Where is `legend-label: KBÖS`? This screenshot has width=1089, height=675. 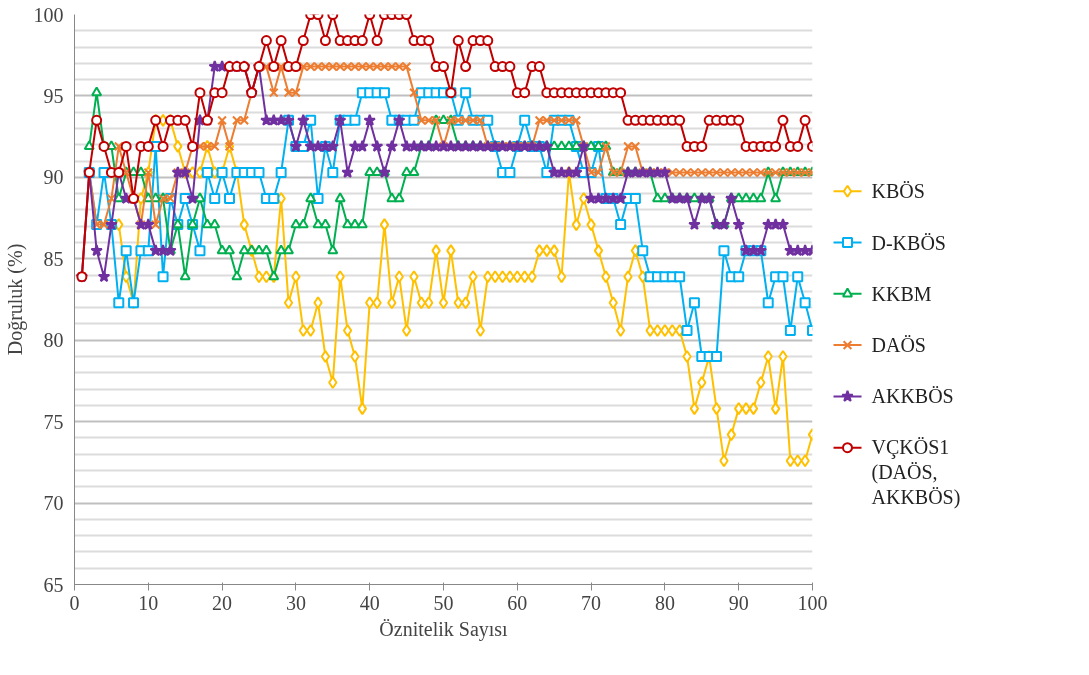
legend-label: KBÖS is located at coordinates (898, 191).